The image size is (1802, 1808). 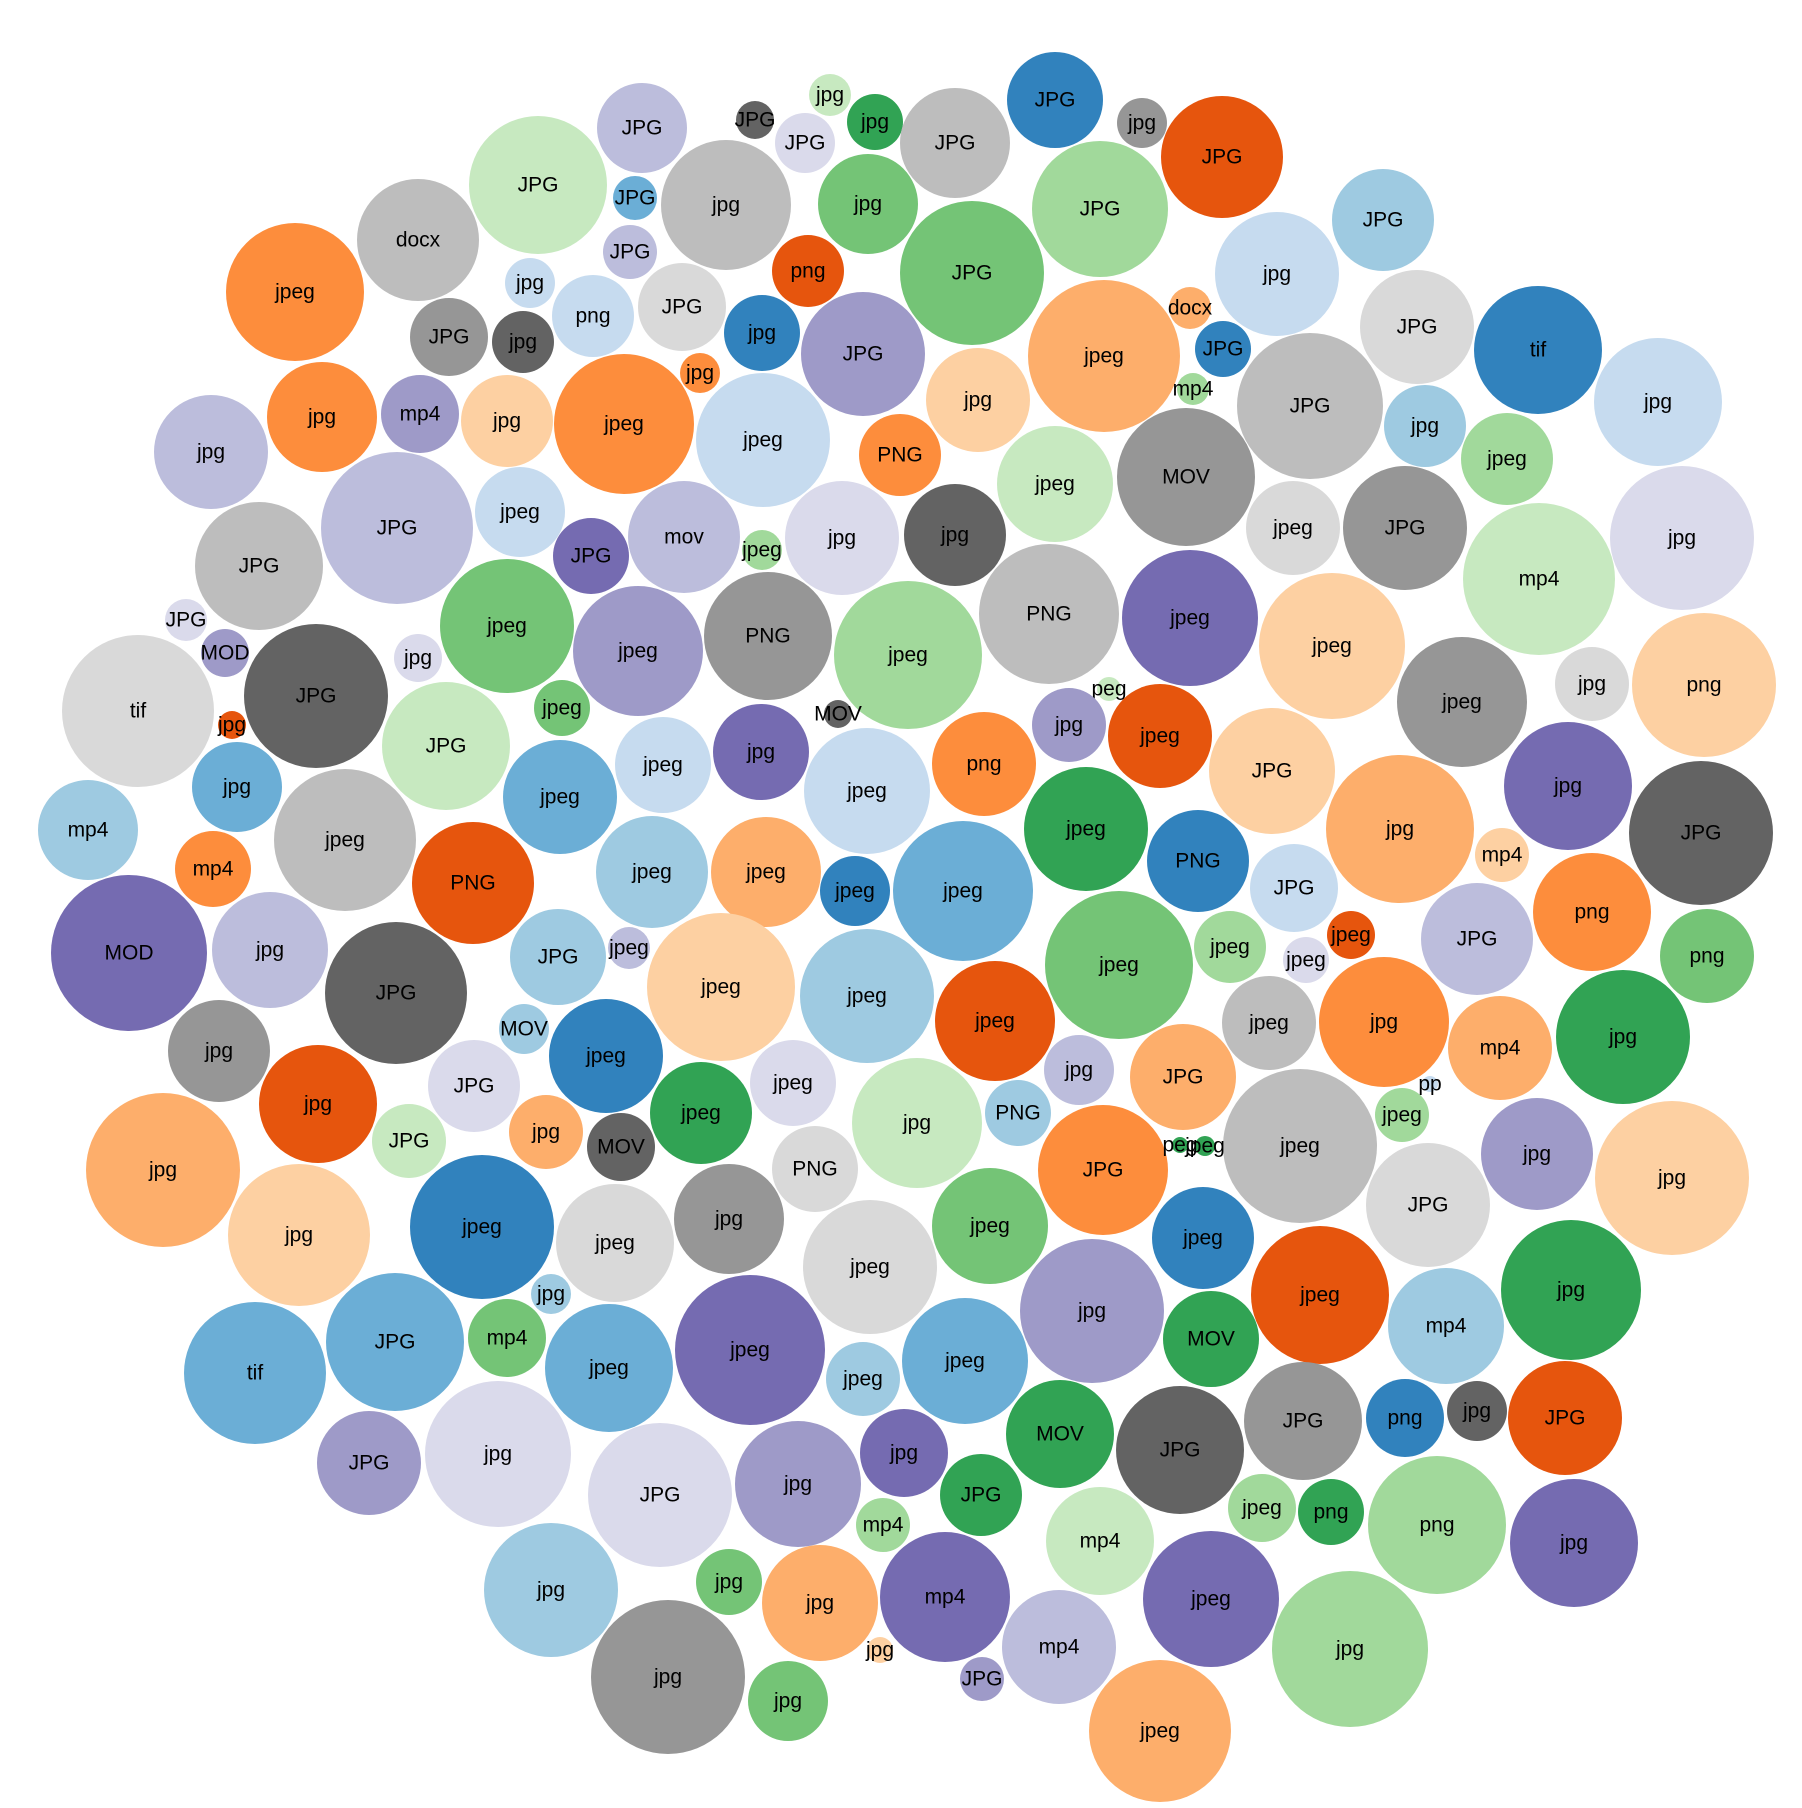 What do you see at coordinates (592, 316) in the screenshot?
I see `bubble-label: png` at bounding box center [592, 316].